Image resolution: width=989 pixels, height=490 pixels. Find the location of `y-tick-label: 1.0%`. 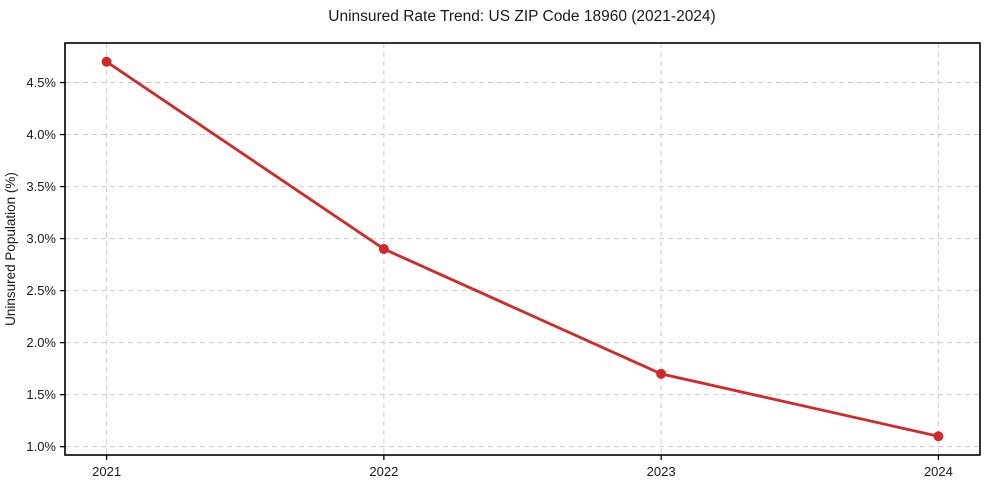

y-tick-label: 1.0% is located at coordinates (41, 446).